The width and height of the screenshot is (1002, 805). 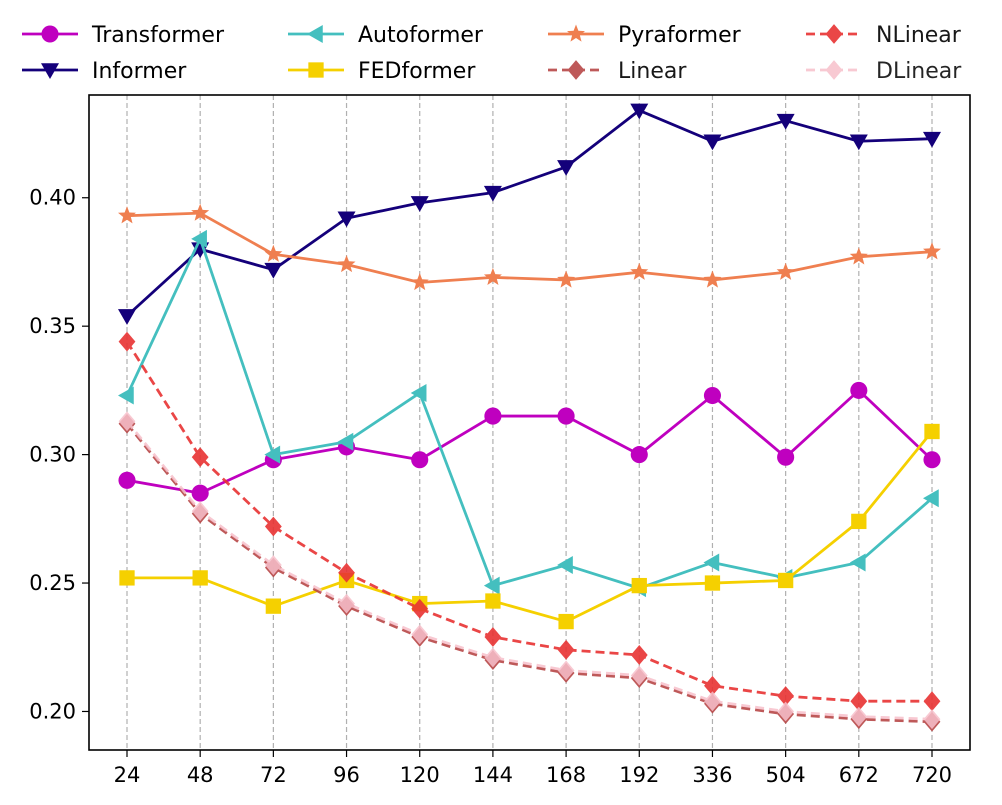 I want to click on x-tick-label: 336, so click(x=712, y=775).